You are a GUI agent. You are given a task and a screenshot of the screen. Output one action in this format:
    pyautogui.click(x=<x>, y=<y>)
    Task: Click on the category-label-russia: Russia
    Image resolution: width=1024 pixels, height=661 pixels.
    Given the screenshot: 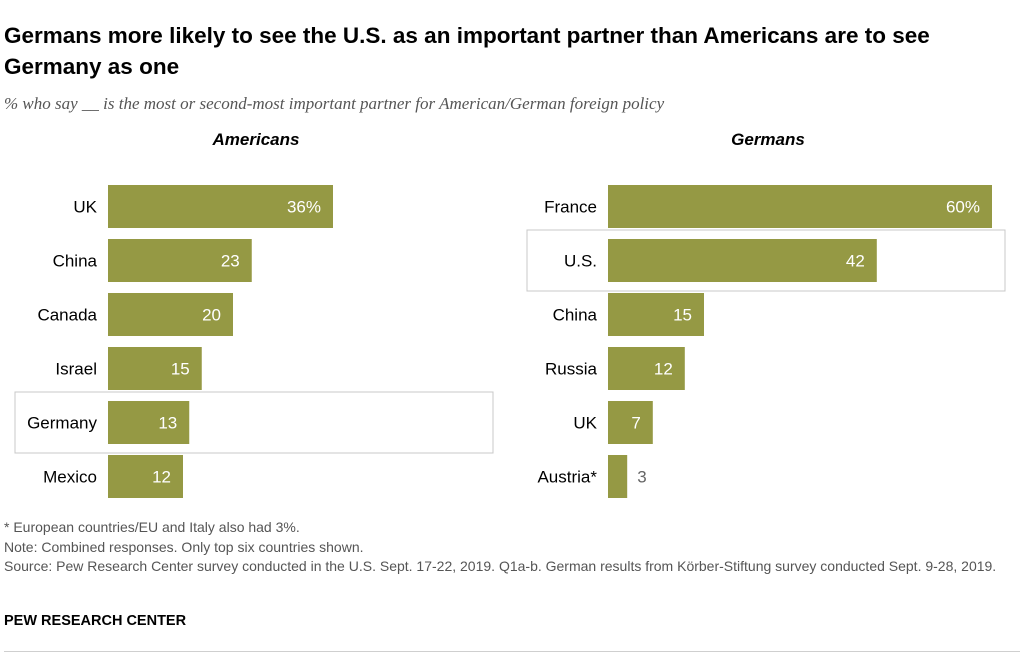 What is the action you would take?
    pyautogui.click(x=571, y=369)
    